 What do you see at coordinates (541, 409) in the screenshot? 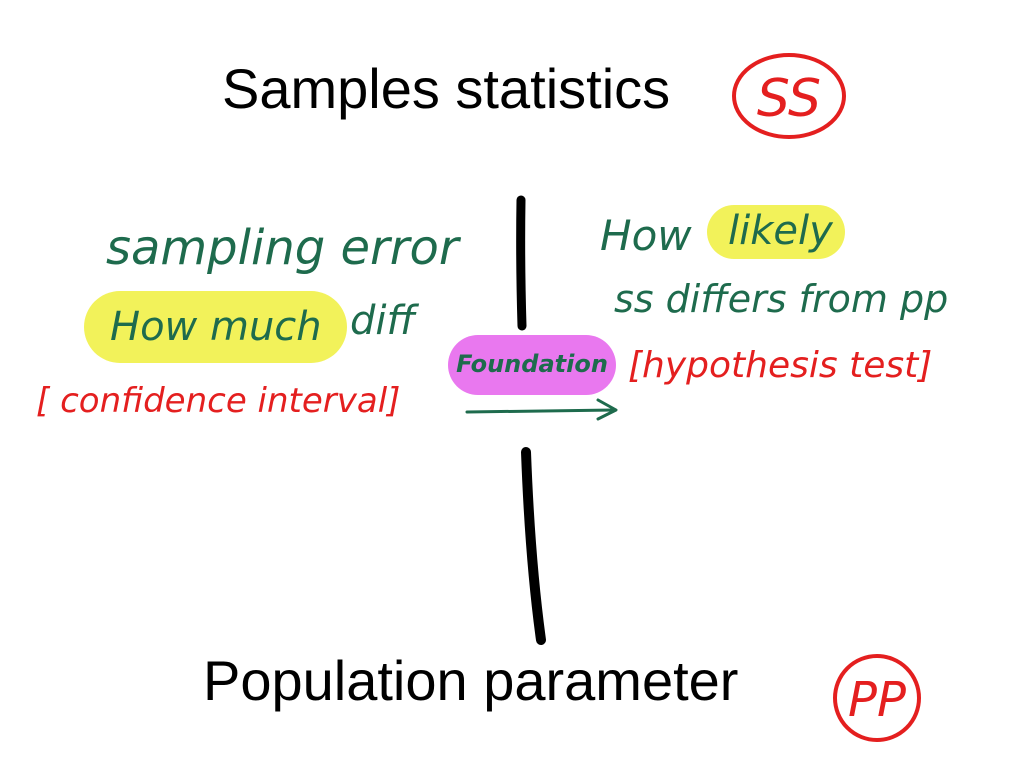
I see `right-arrow-icon` at bounding box center [541, 409].